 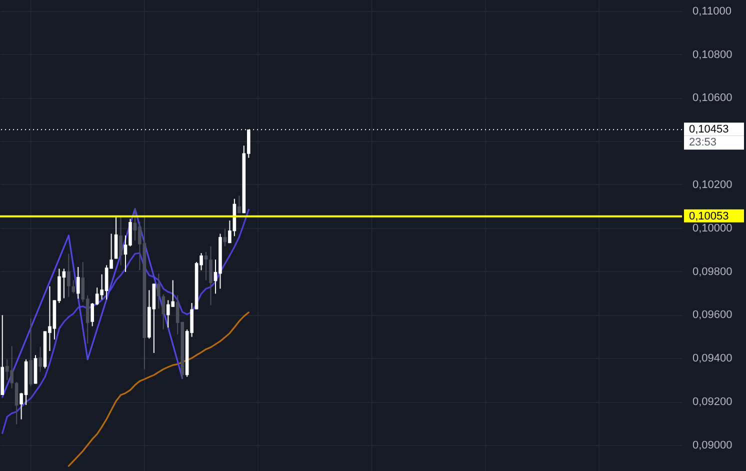 I want to click on ref-line-label: 0,10453, so click(x=709, y=130).